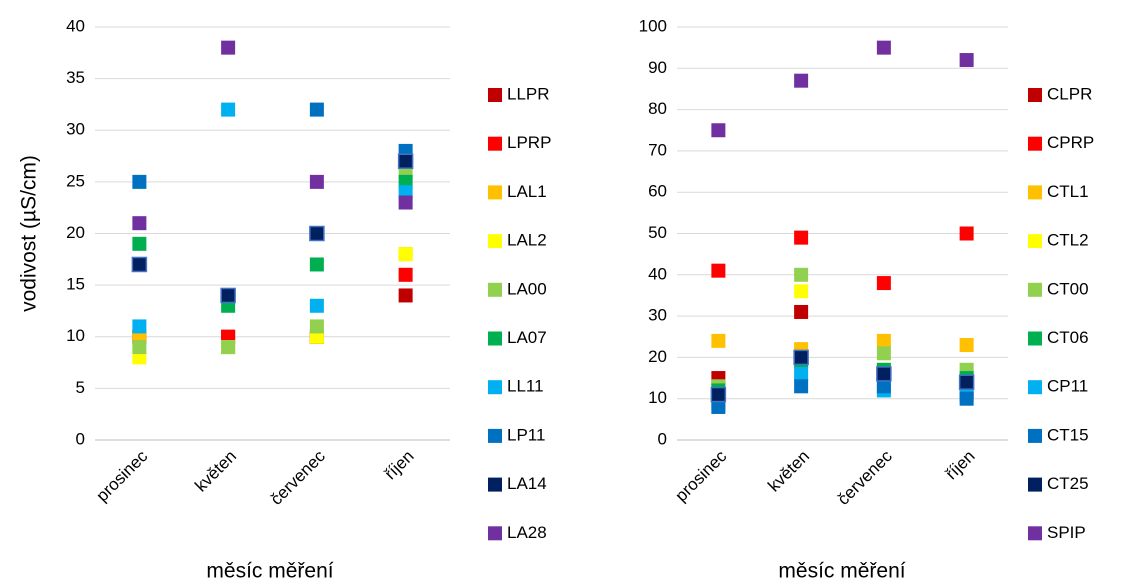 The image size is (1126, 585). What do you see at coordinates (529, 142) in the screenshot?
I see `legend-label: LPRP` at bounding box center [529, 142].